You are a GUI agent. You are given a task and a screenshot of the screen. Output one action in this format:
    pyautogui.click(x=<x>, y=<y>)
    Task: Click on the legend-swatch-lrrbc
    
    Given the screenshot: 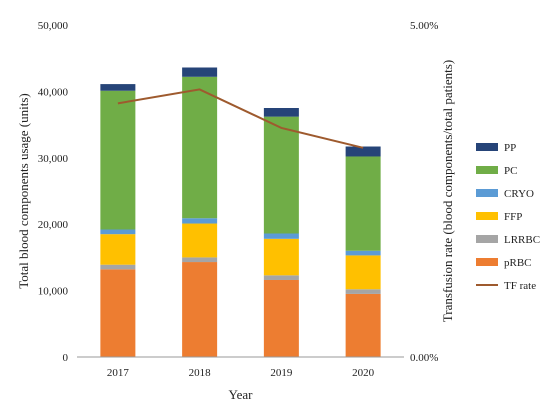 What is the action you would take?
    pyautogui.click(x=487, y=239)
    